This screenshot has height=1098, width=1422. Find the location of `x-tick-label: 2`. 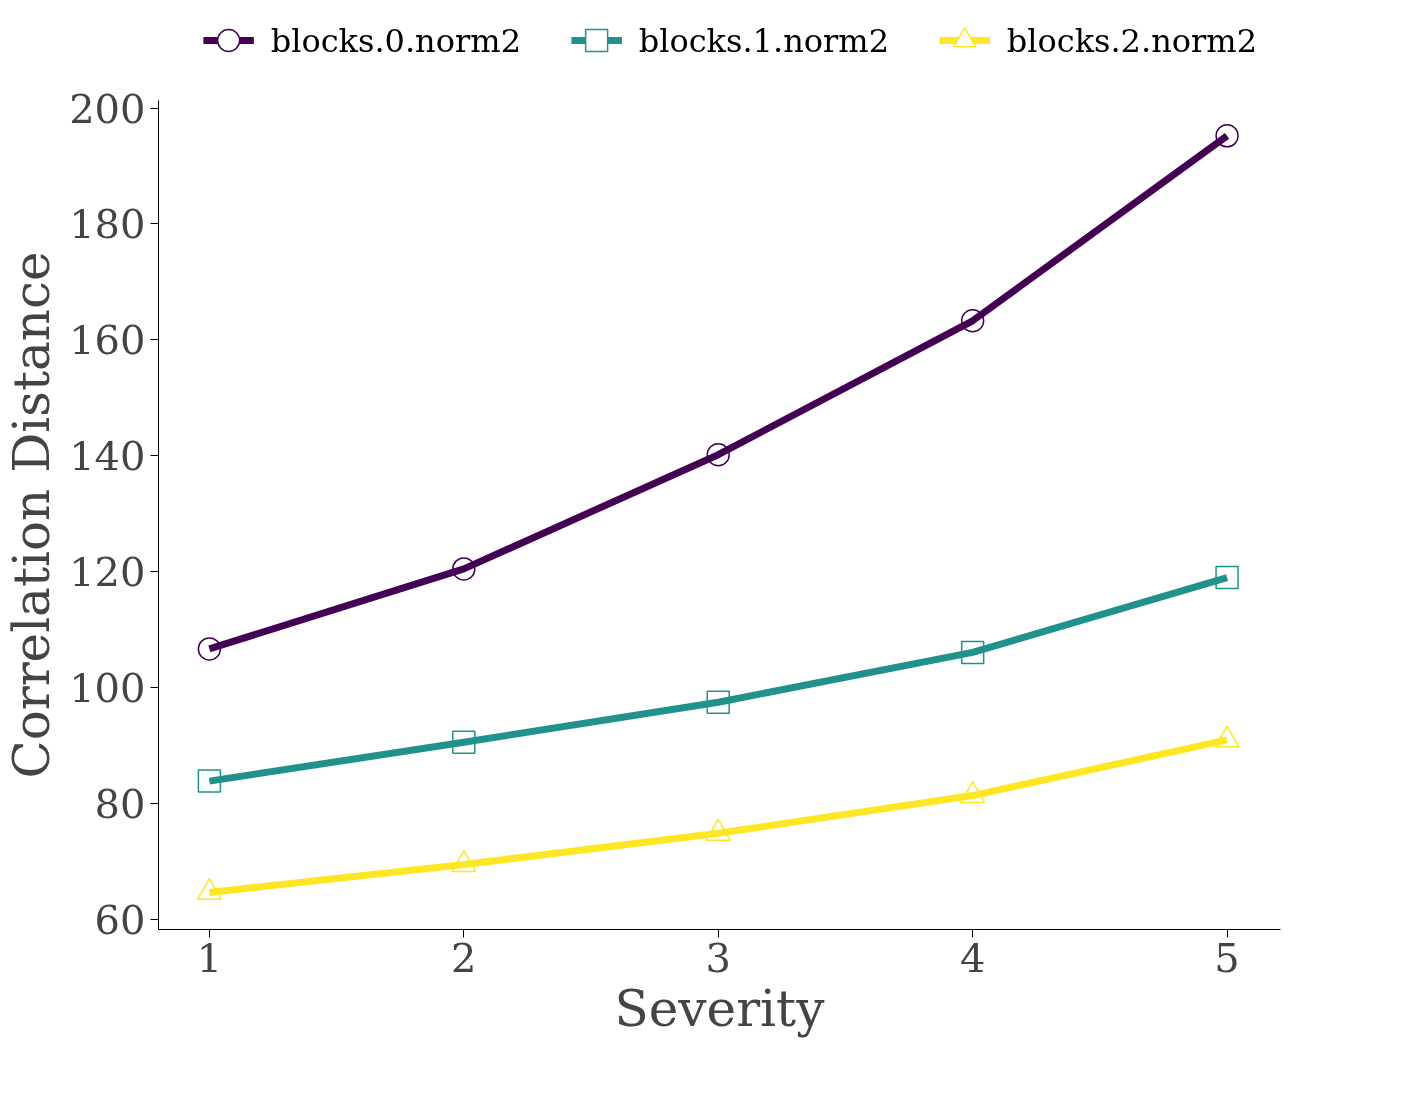

x-tick-label: 2 is located at coordinates (464, 957).